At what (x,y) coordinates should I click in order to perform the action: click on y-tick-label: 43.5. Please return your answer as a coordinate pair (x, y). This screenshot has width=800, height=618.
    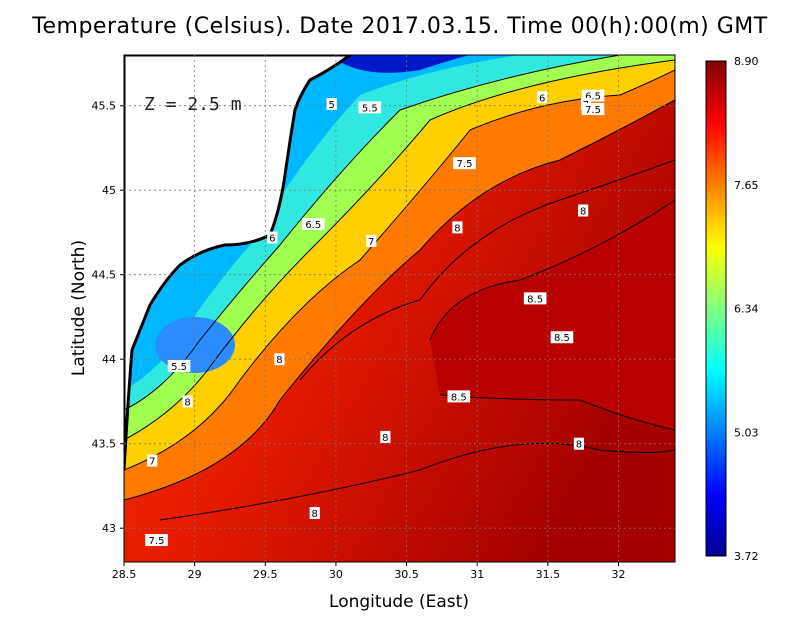
    Looking at the image, I should click on (104, 444).